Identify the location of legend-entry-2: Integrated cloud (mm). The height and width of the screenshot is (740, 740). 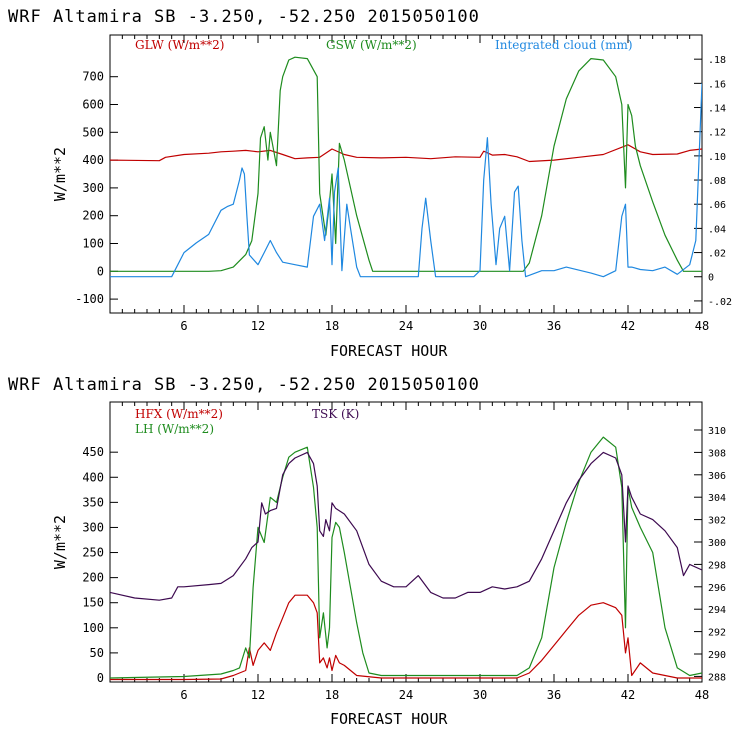
(564, 45).